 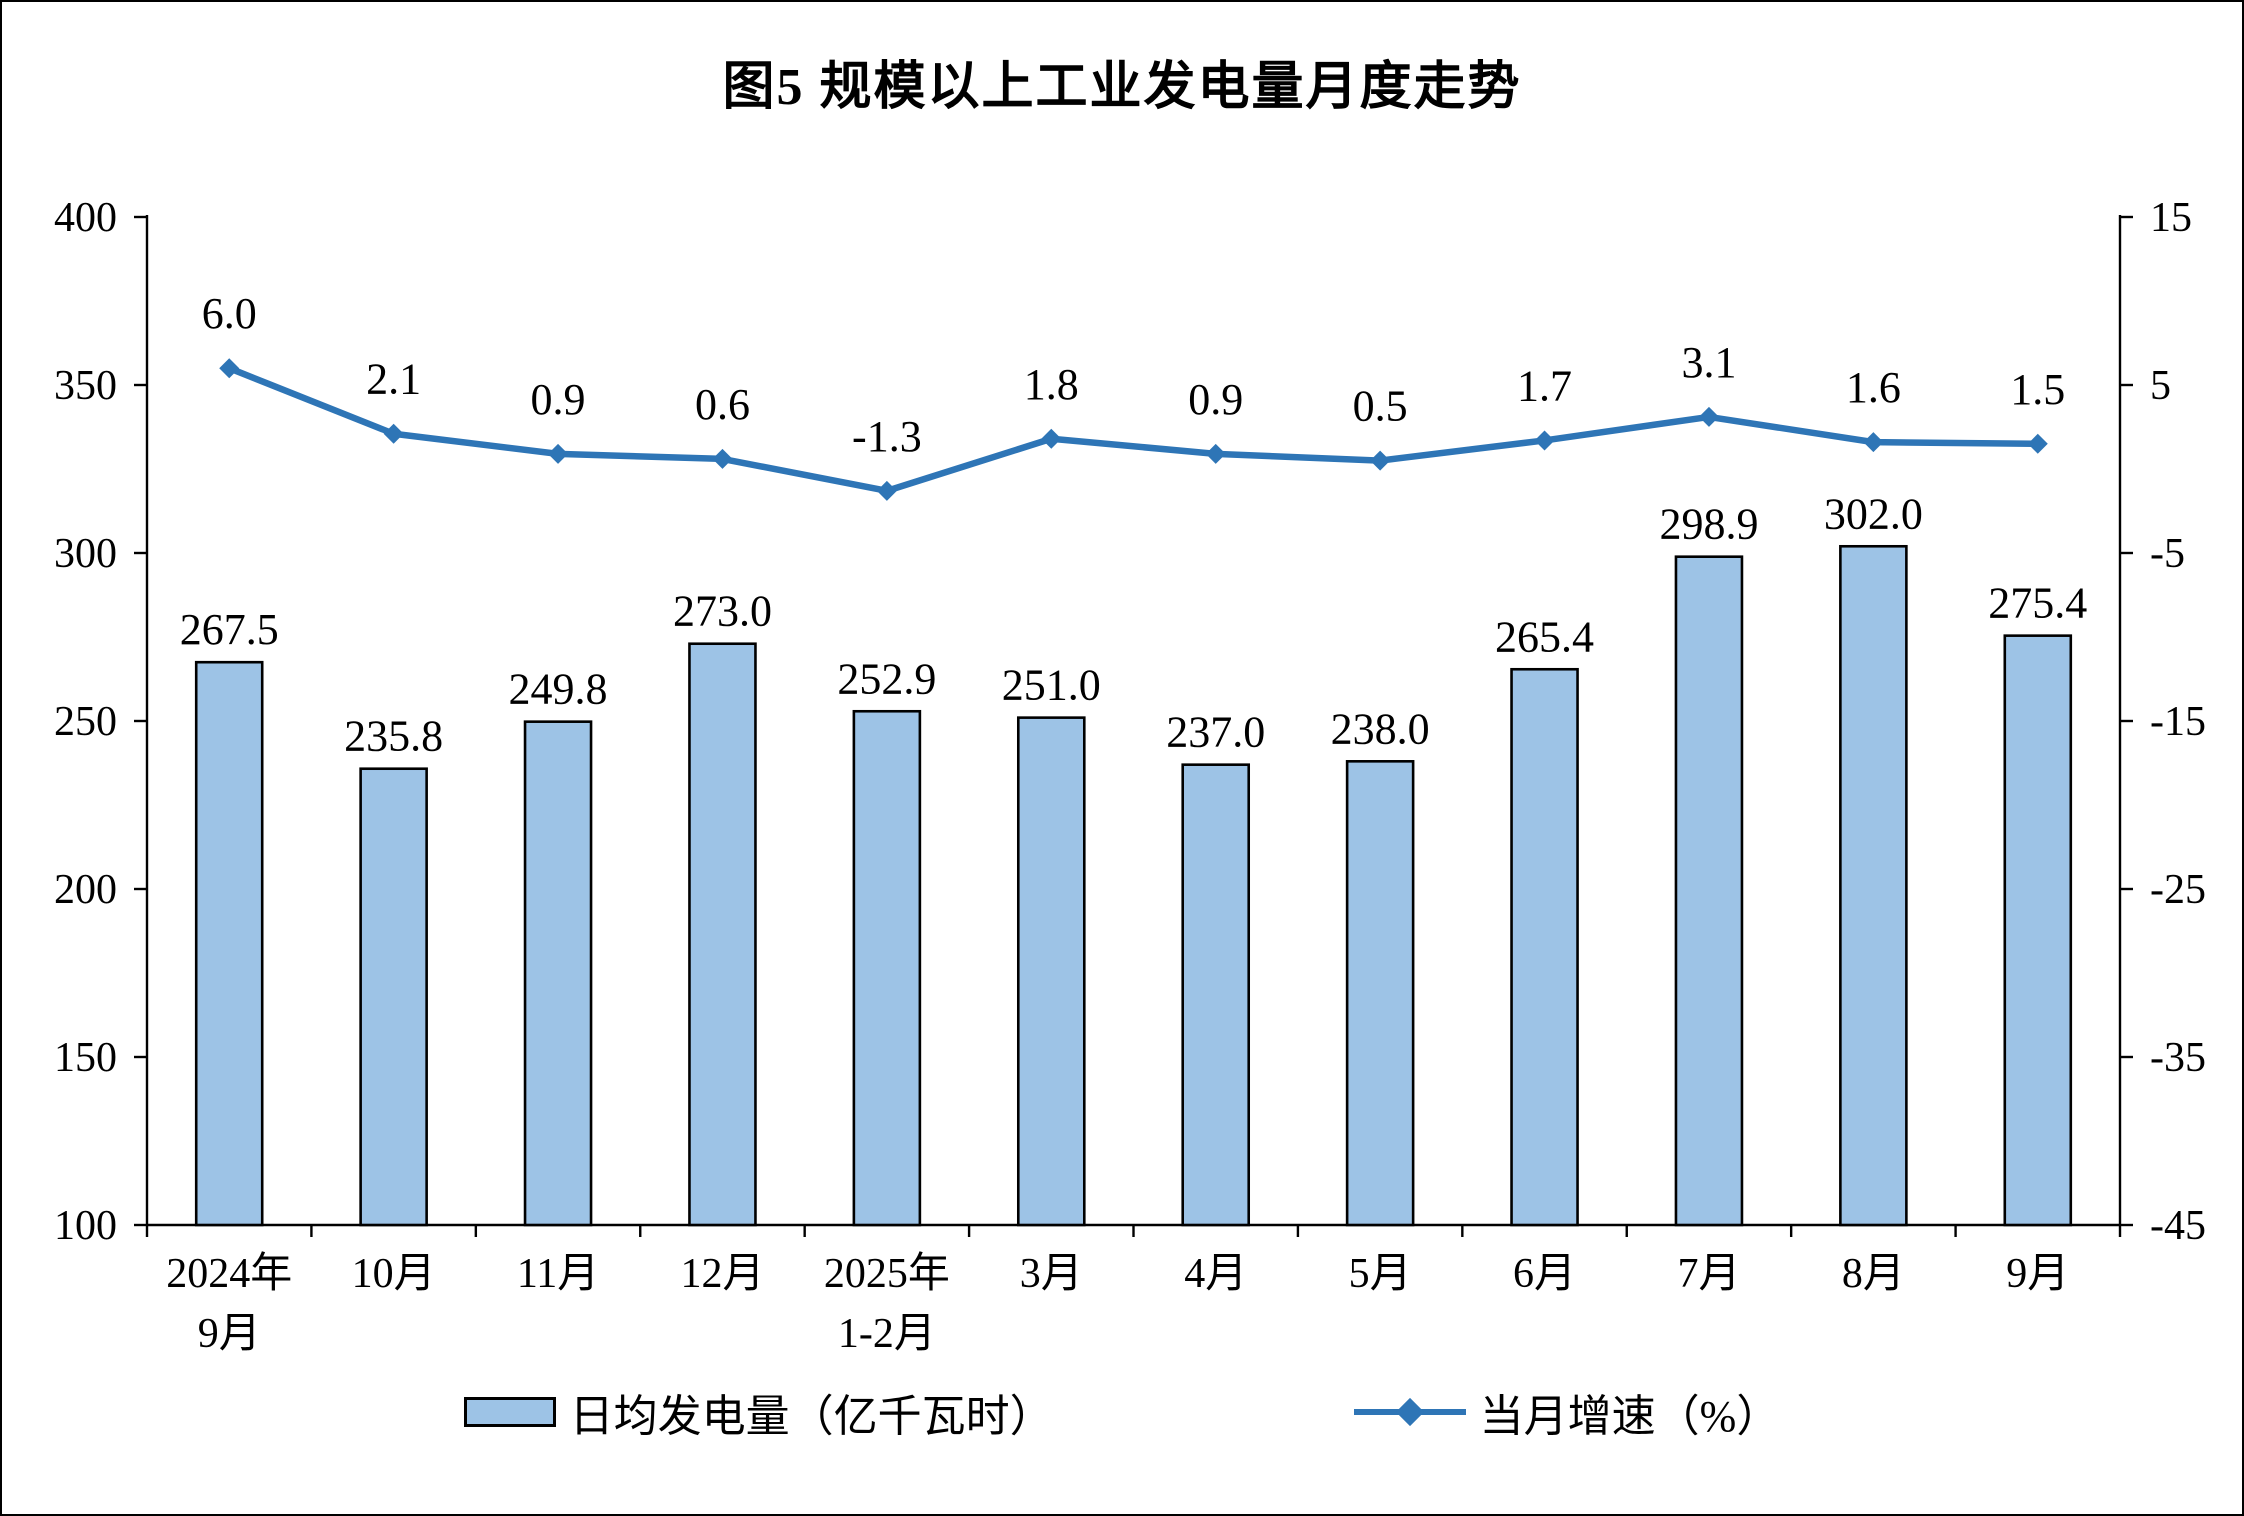 I want to click on legend-item-bar: 日均发电量（亿千瓦时）, so click(x=758, y=1412).